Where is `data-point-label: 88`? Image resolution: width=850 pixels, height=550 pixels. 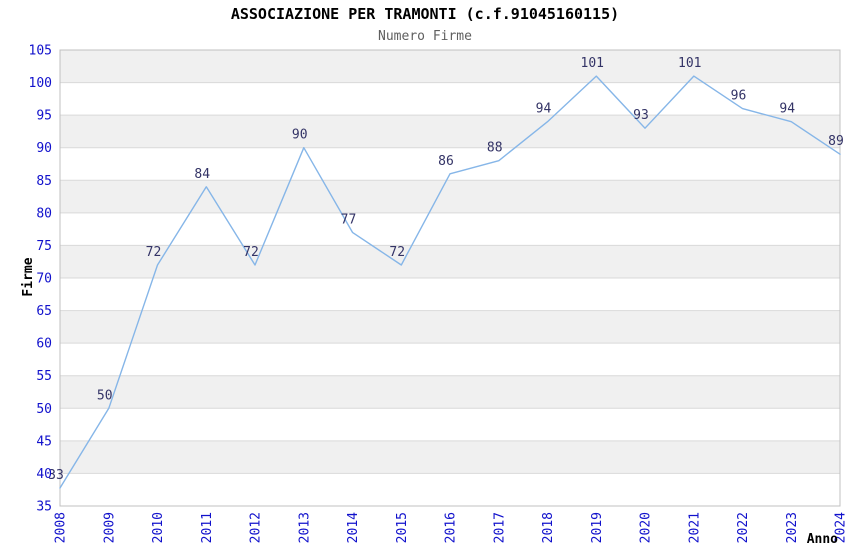
data-point-label: 88 is located at coordinates (495, 148).